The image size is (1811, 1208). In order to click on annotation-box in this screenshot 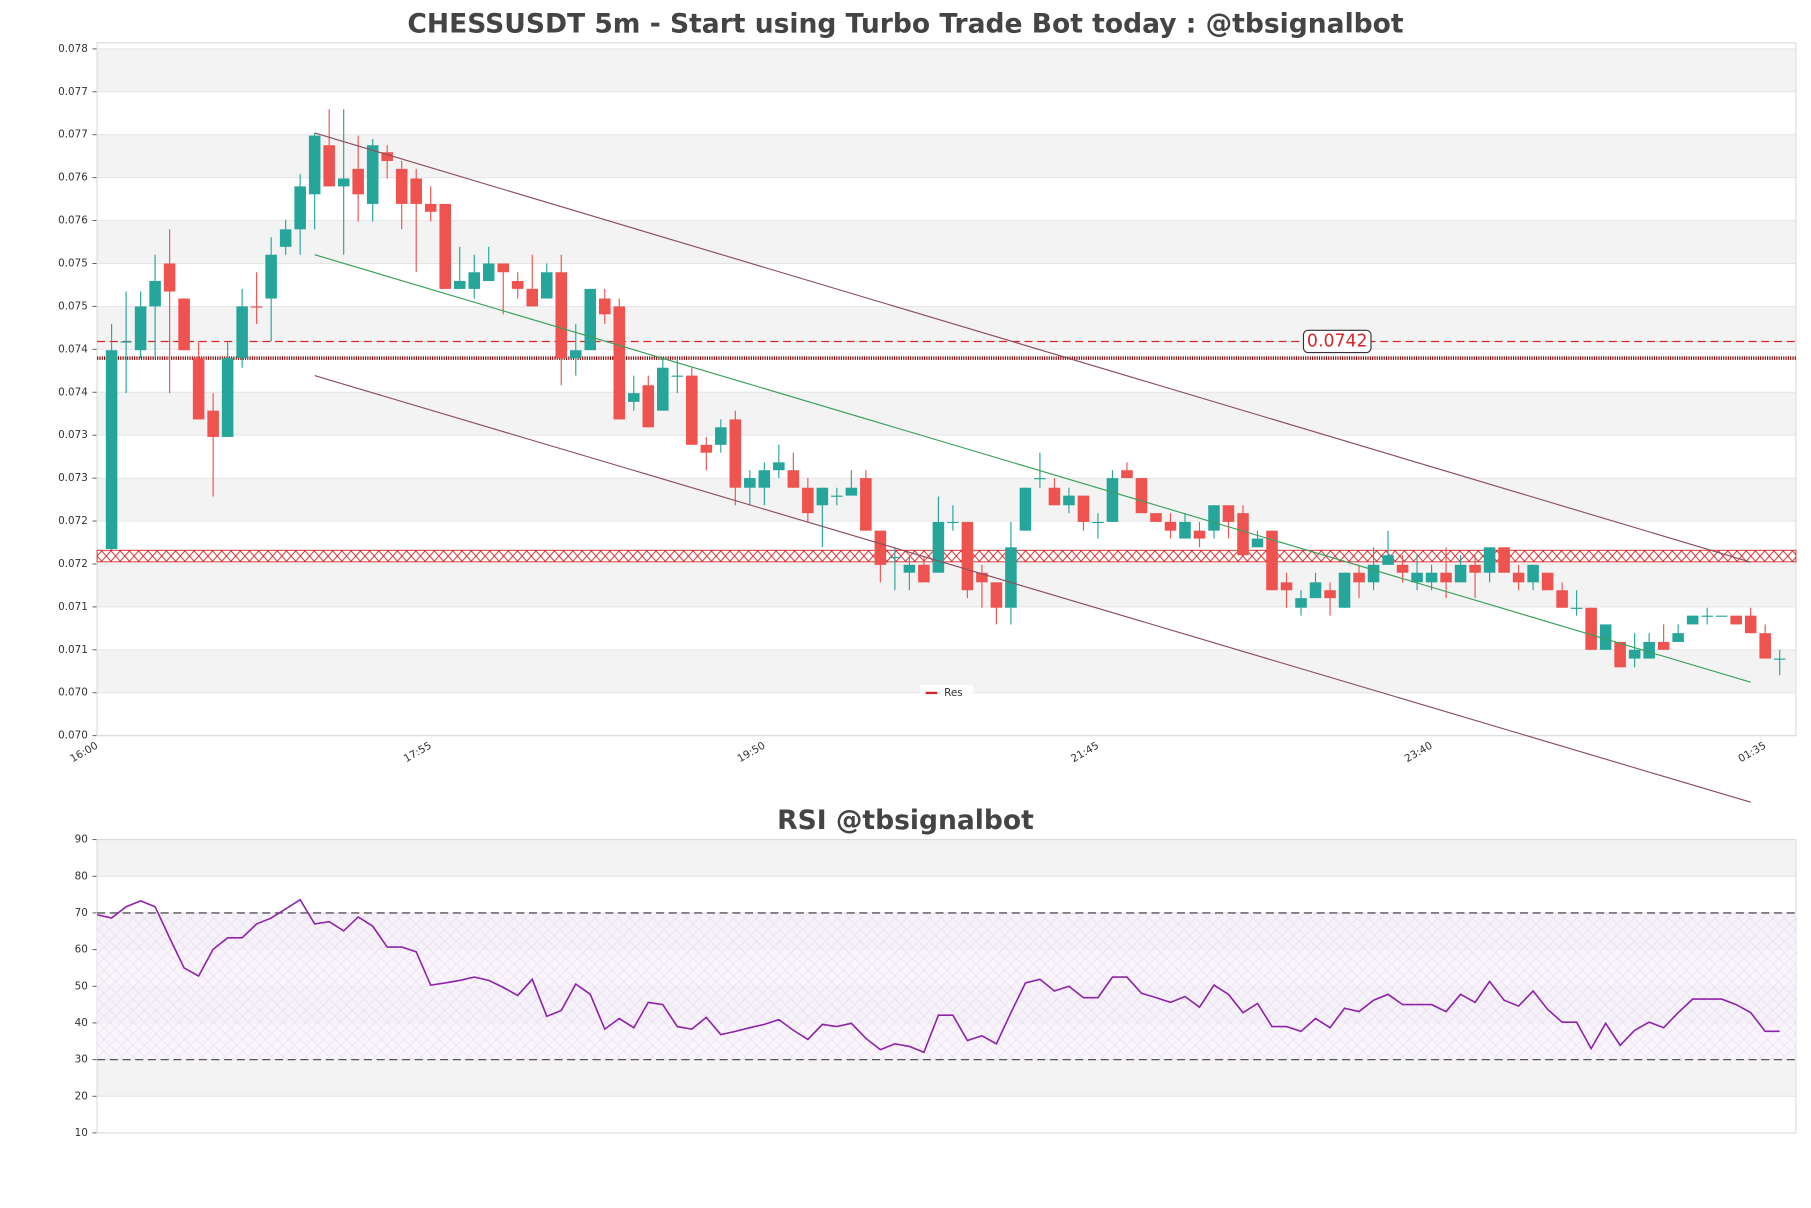, I will do `click(1337, 341)`.